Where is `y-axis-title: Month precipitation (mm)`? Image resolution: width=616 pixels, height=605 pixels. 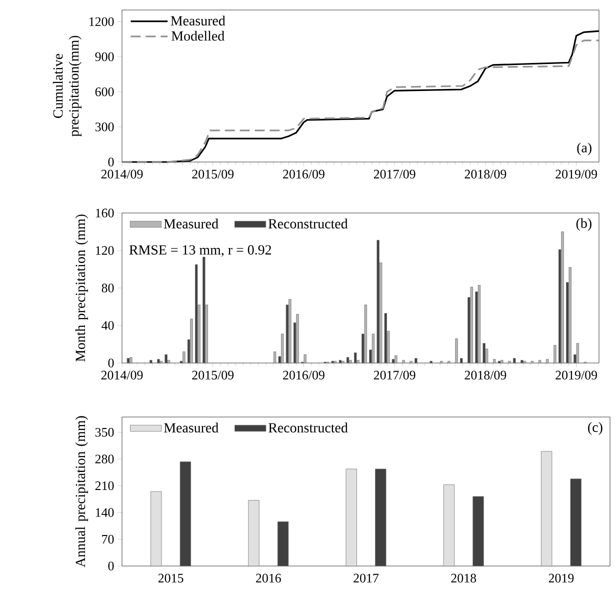
y-axis-title: Month precipitation (mm) is located at coordinates (81, 288).